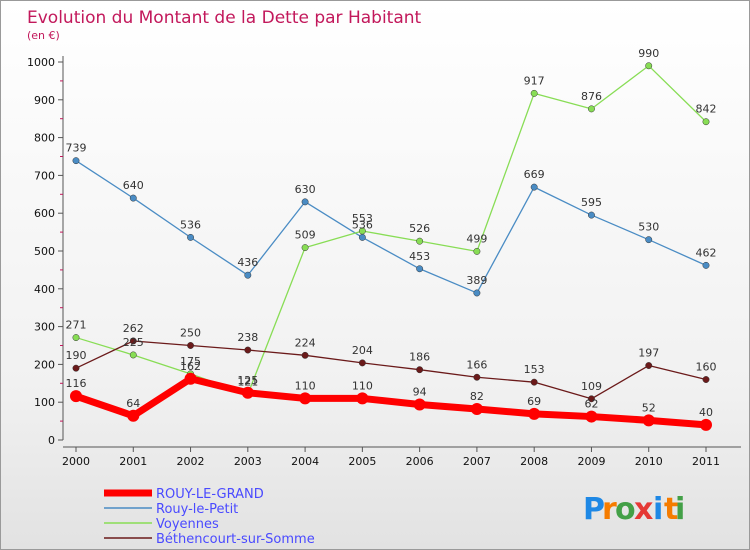 The image size is (750, 550). I want to click on data-label: 462, so click(706, 252).